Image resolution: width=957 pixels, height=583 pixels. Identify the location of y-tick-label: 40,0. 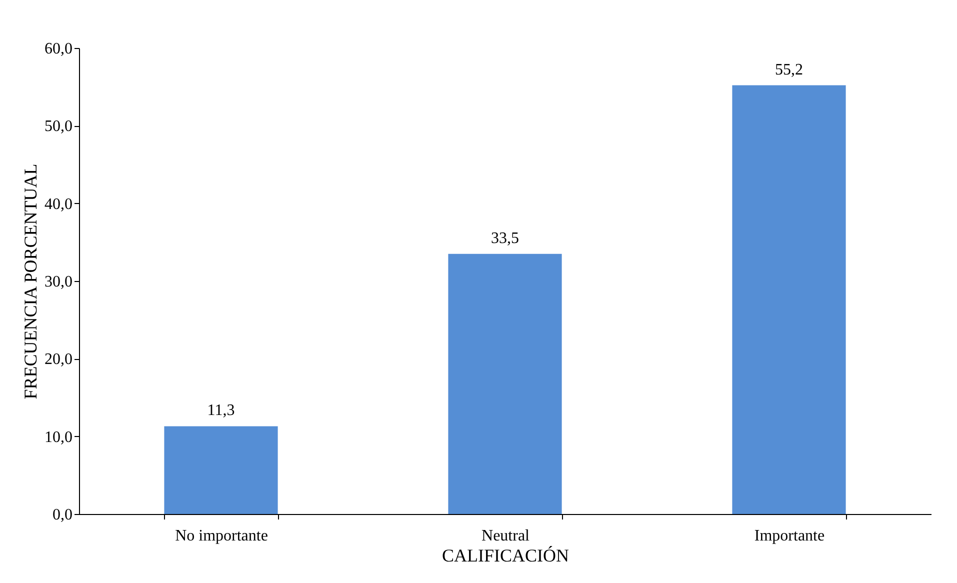
(58, 204).